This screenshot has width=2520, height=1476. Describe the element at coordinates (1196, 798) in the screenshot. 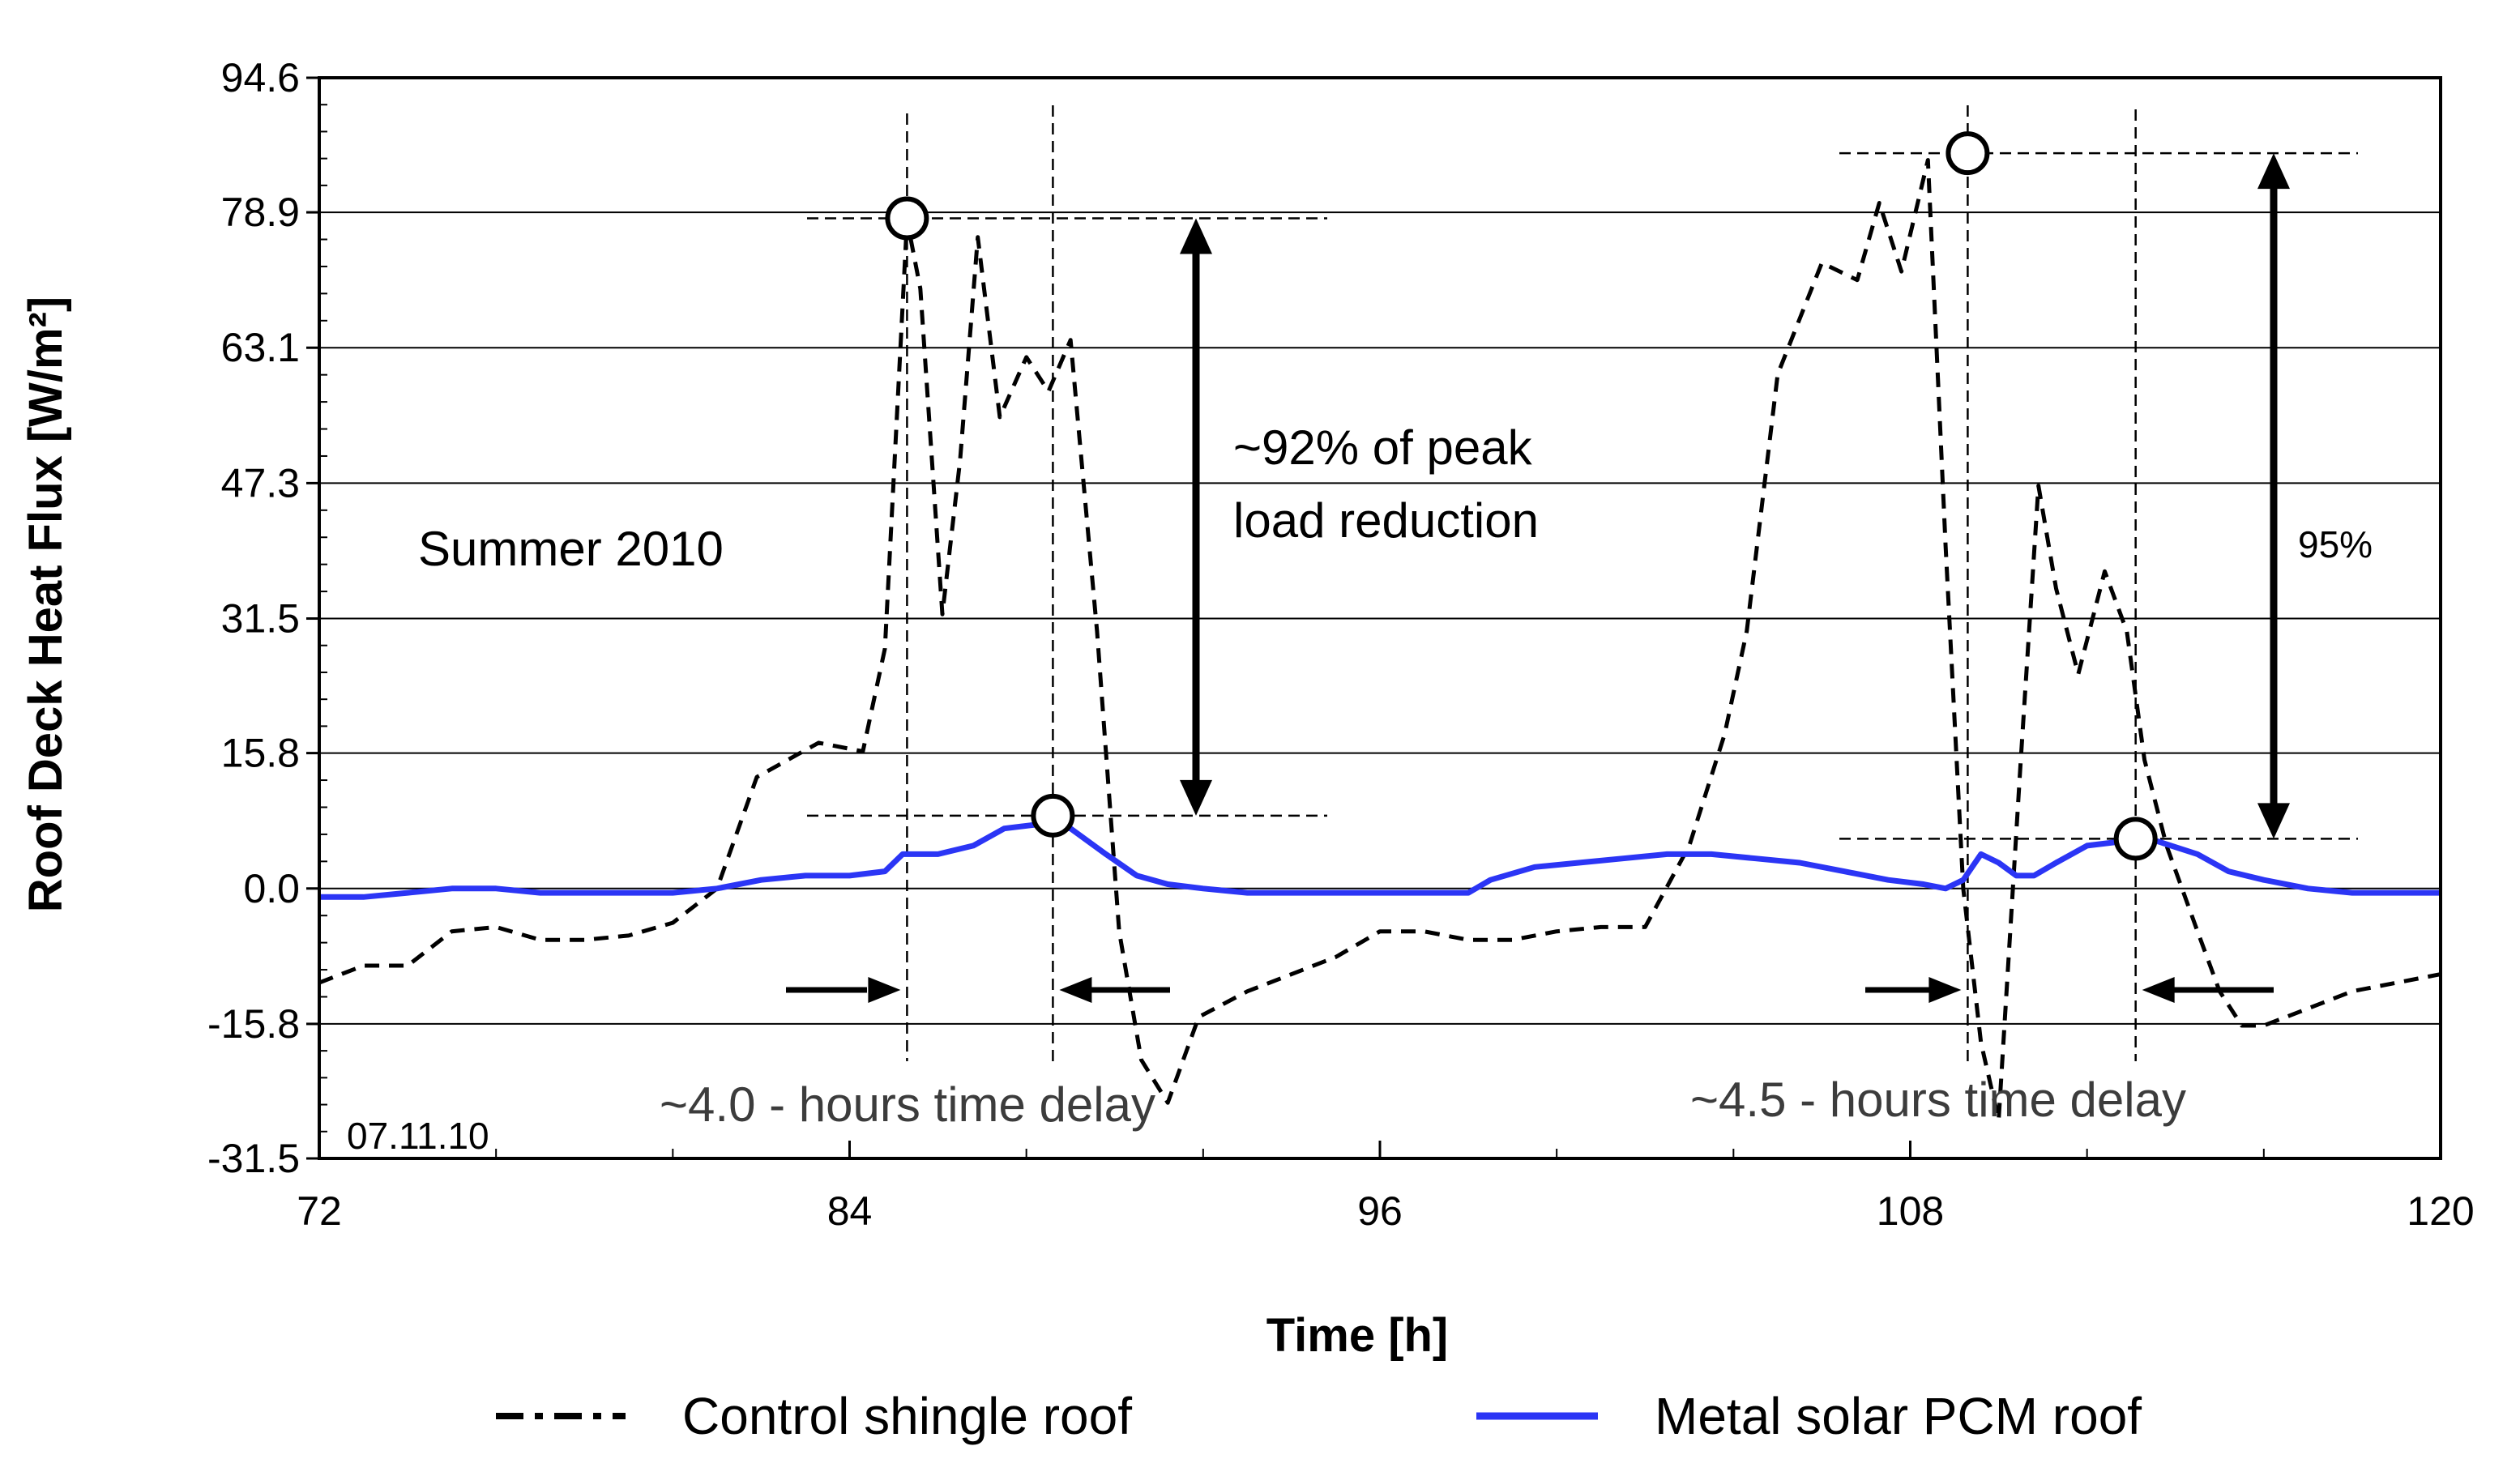

I see `reduction-arrow-1-head-down` at that location.